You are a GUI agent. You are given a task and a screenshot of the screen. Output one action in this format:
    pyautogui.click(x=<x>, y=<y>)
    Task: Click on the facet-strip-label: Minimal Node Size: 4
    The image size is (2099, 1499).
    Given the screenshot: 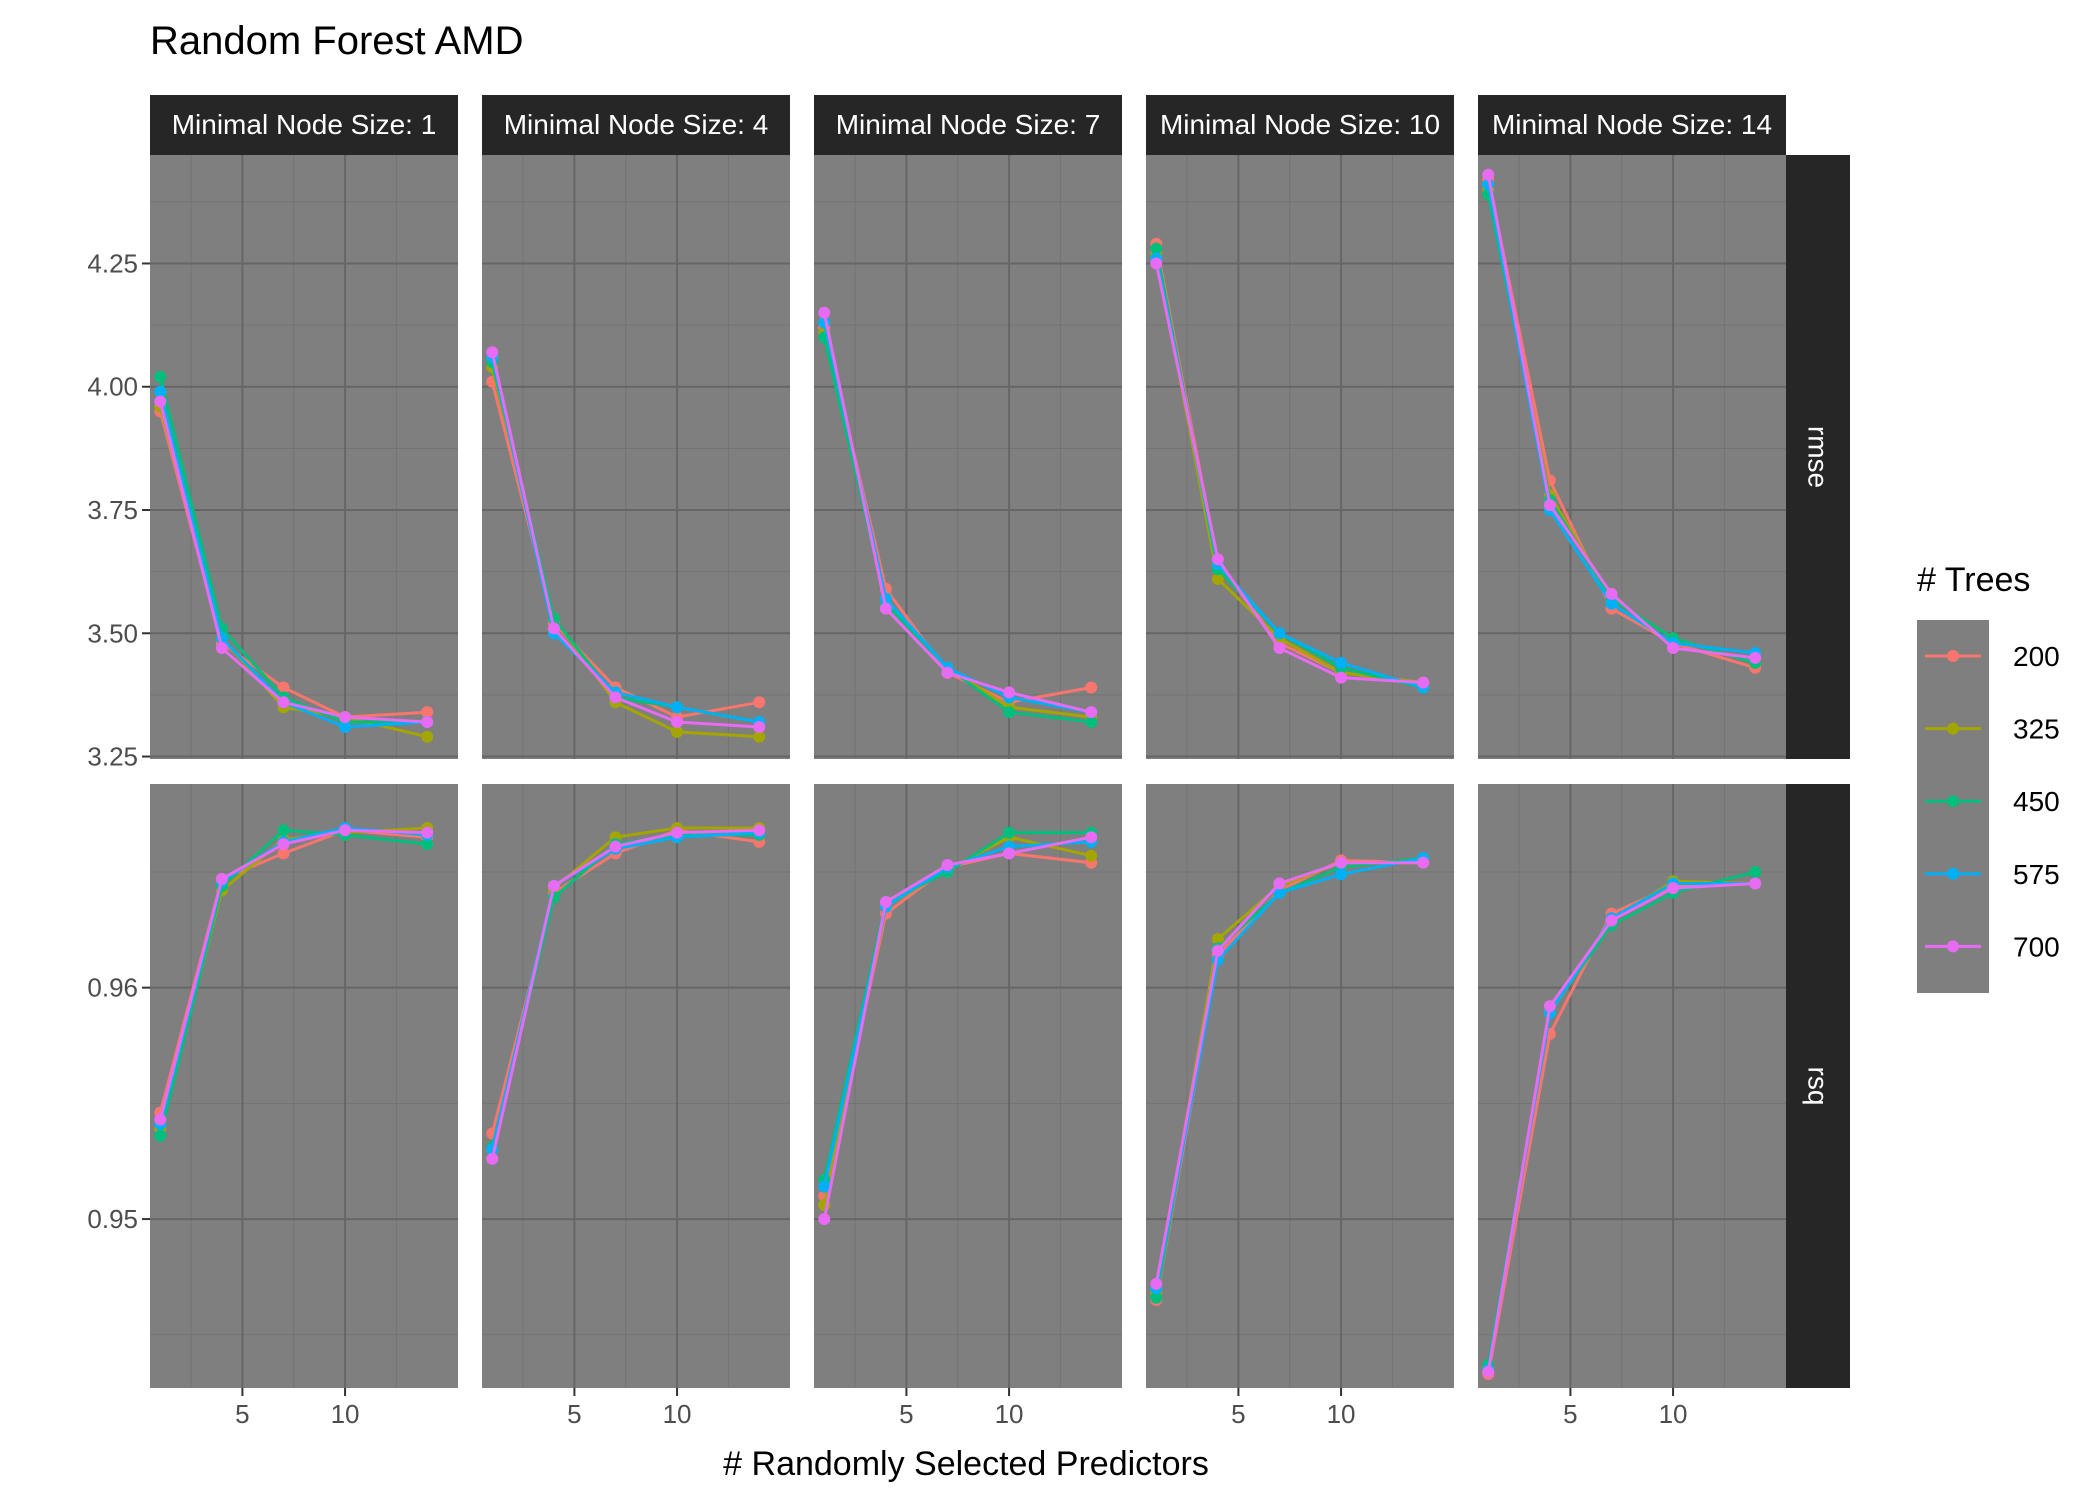 What is the action you would take?
    pyautogui.click(x=636, y=124)
    